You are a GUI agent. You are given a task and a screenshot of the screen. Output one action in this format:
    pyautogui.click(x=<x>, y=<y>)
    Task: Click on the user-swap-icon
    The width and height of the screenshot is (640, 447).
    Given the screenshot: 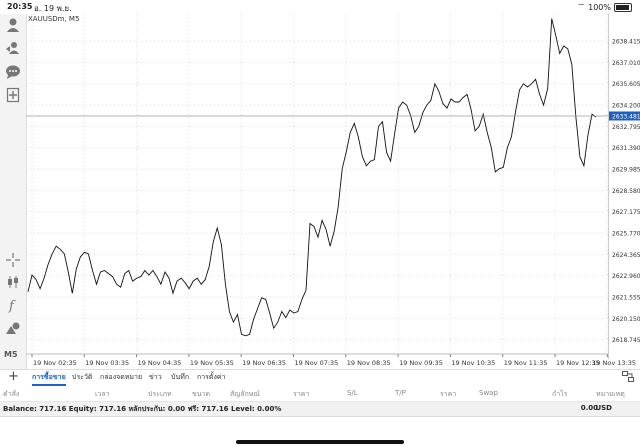 What is the action you would take?
    pyautogui.click(x=13, y=48)
    